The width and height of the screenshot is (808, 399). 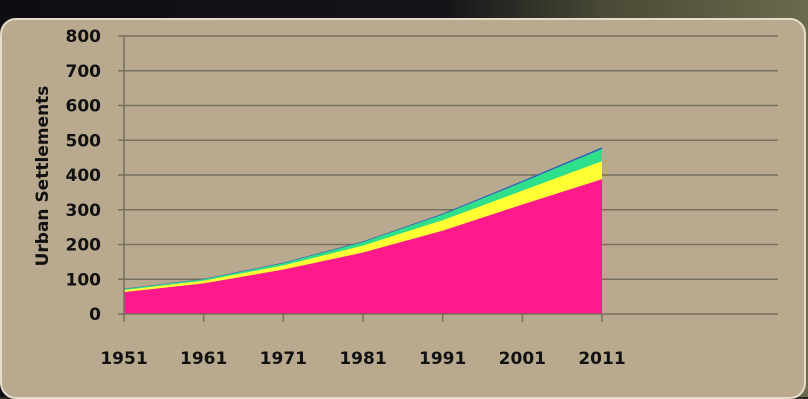 I want to click on x-tick-labels: 1951 1961 1971 1981 1991 2001 2011, so click(x=363, y=341).